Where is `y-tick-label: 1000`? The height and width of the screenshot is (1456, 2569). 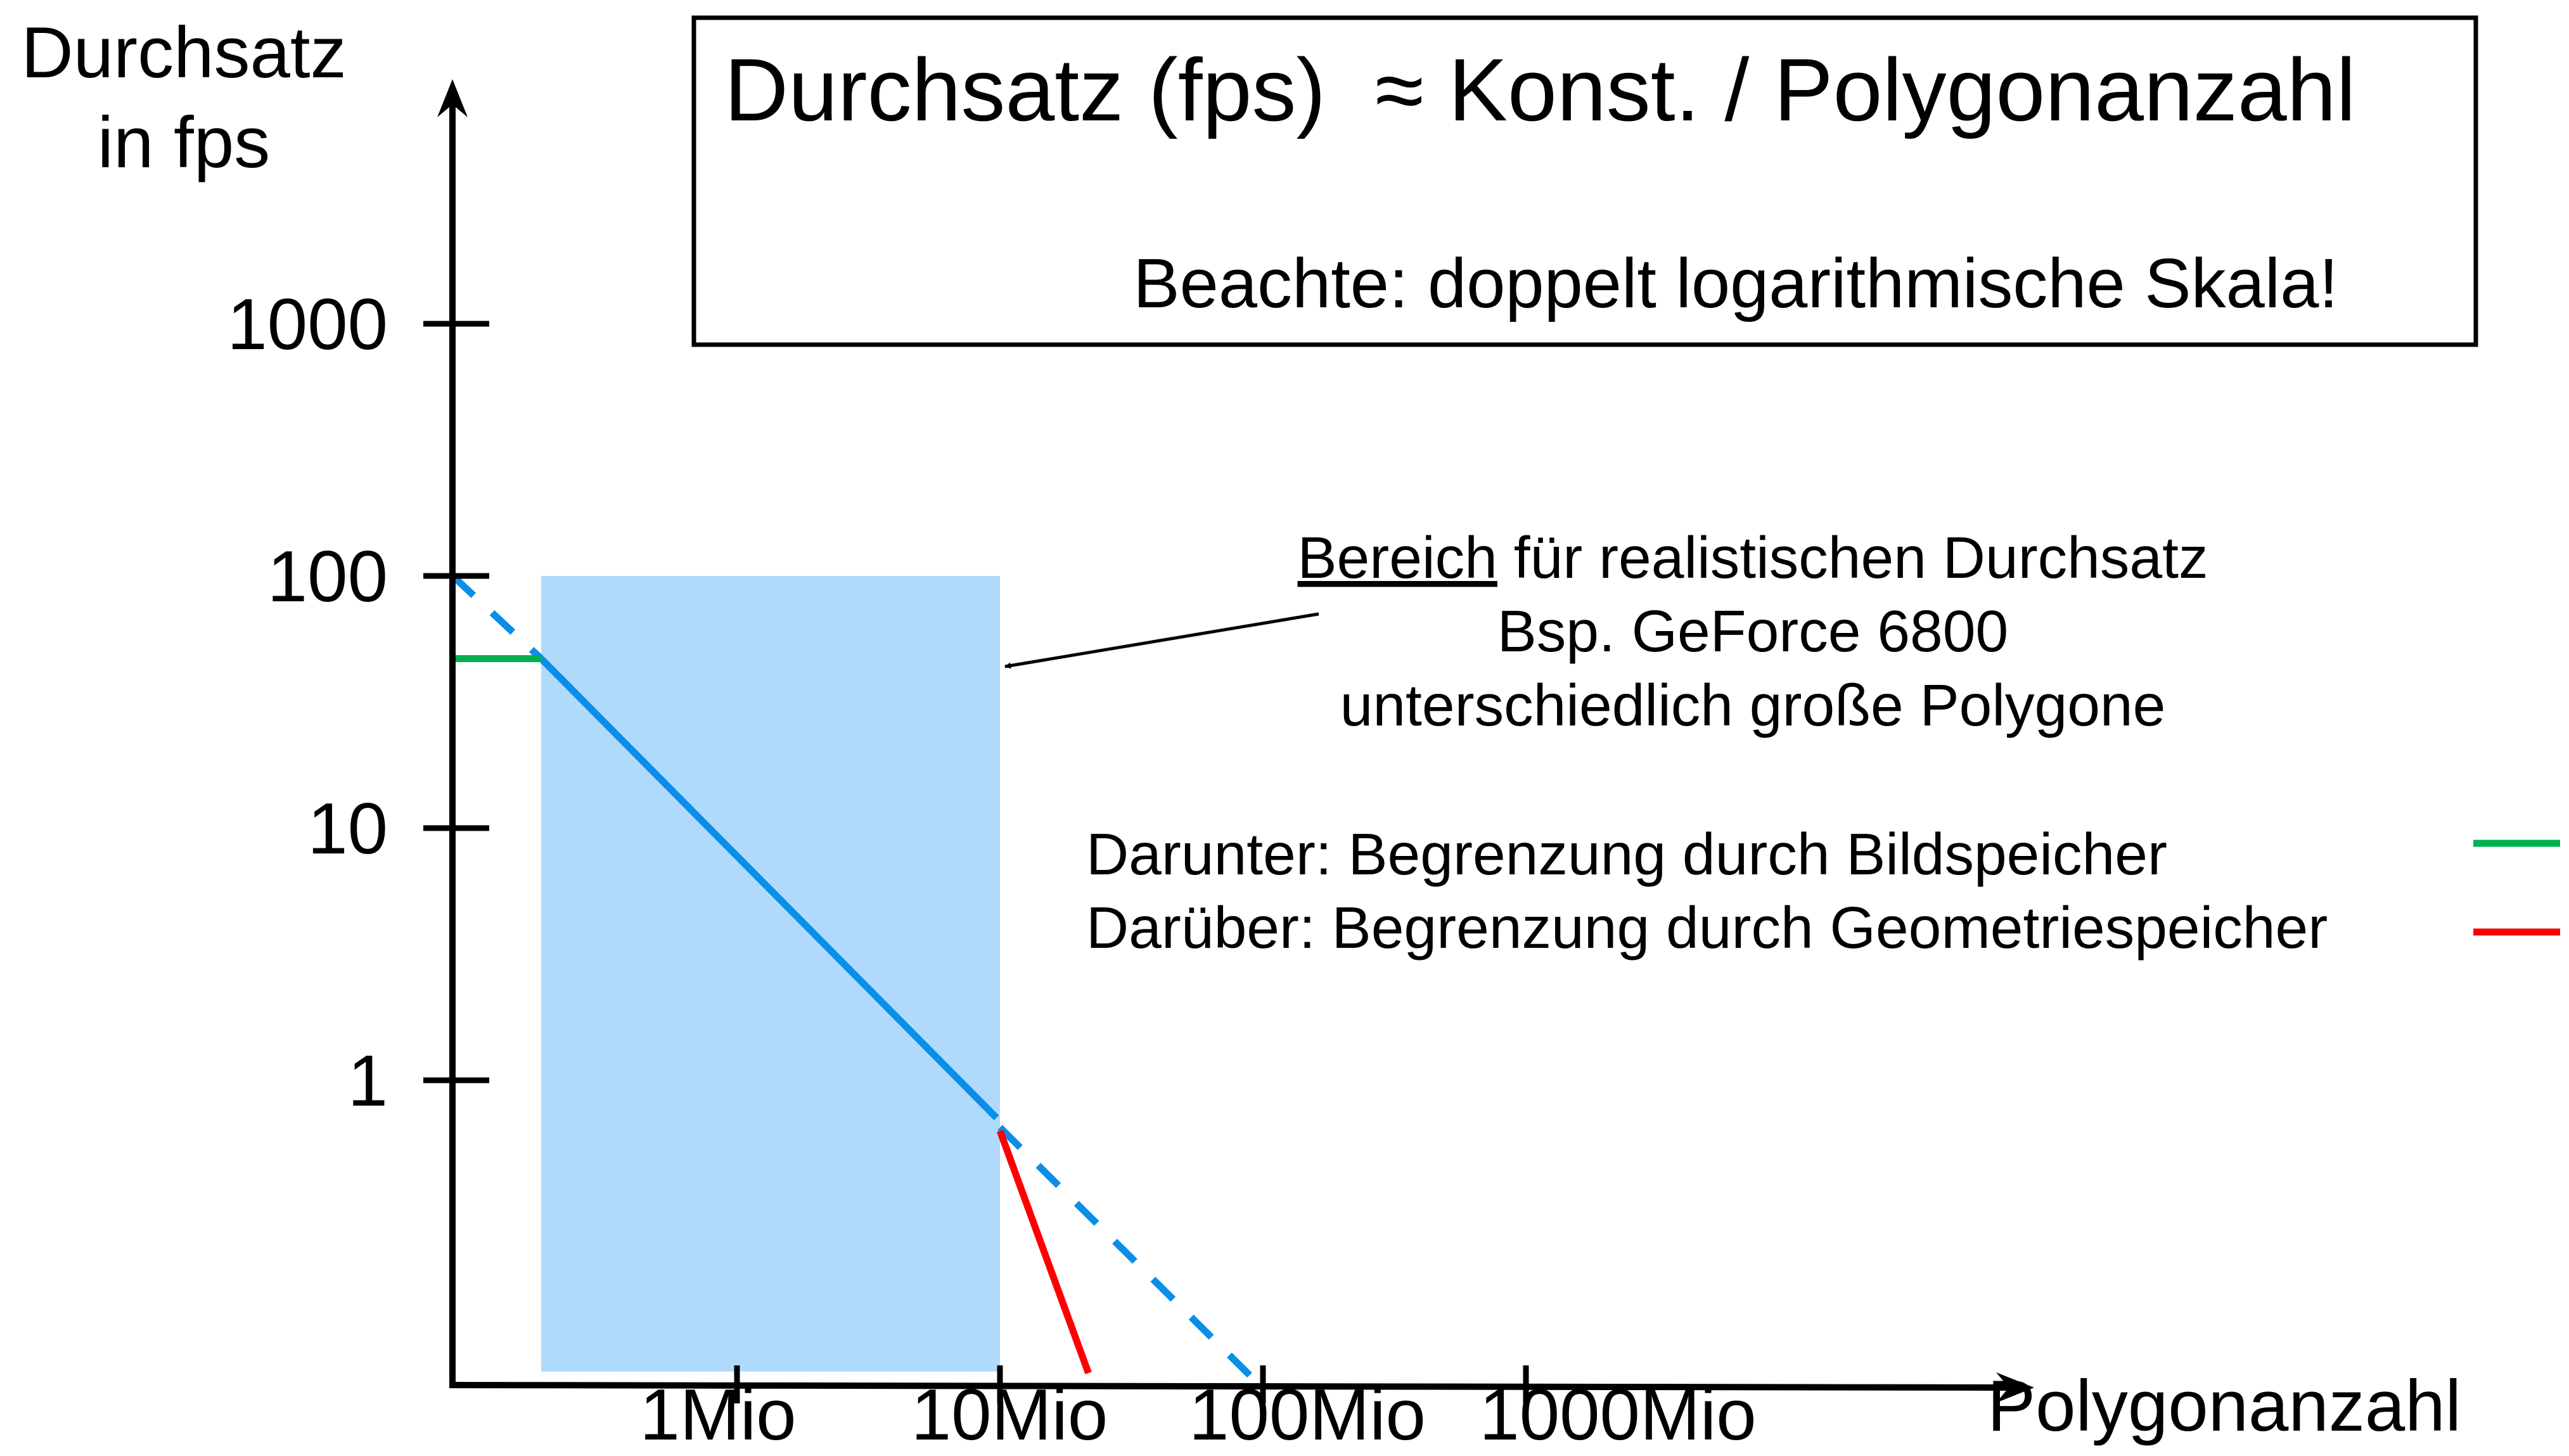
y-tick-label: 1000 is located at coordinates (307, 324).